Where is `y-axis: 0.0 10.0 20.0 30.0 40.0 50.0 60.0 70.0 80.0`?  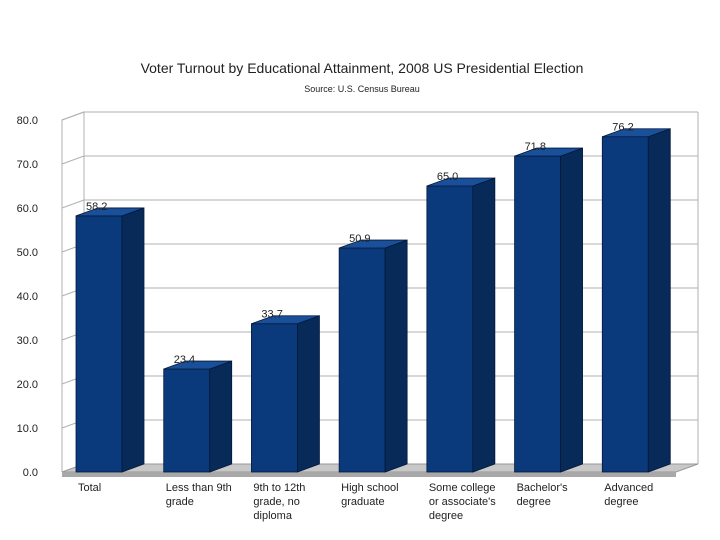 y-axis: 0.0 10.0 20.0 30.0 40.0 50.0 60.0 70.0 80.0 is located at coordinates (27, 297).